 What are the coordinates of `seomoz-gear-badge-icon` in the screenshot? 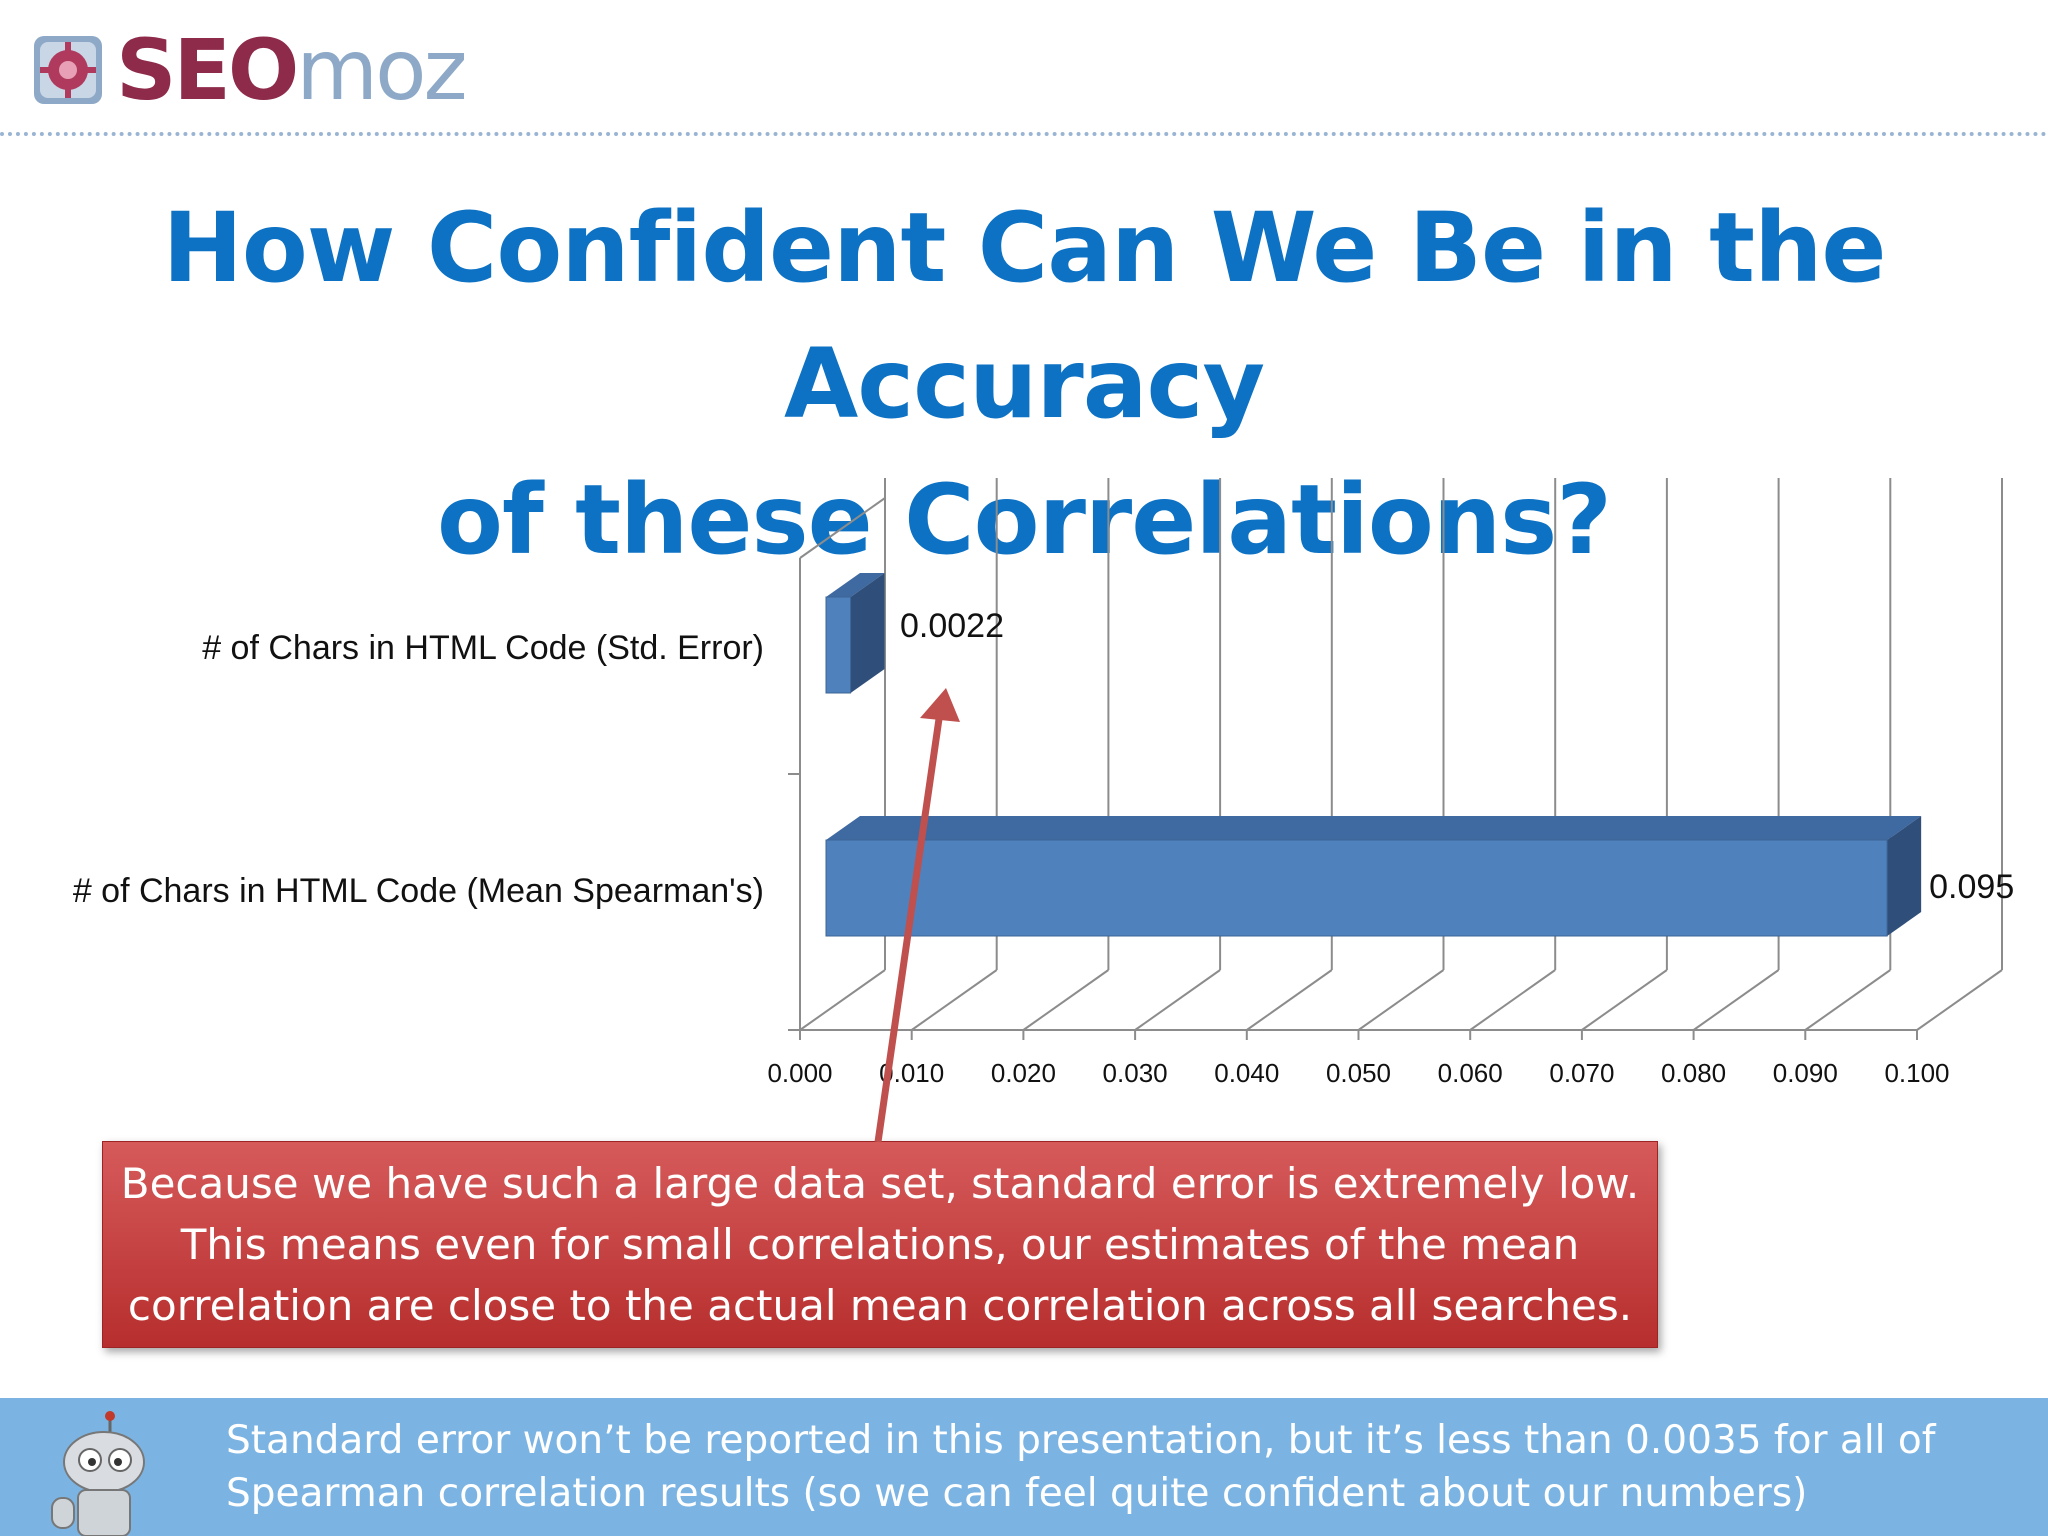 It's located at (68, 70).